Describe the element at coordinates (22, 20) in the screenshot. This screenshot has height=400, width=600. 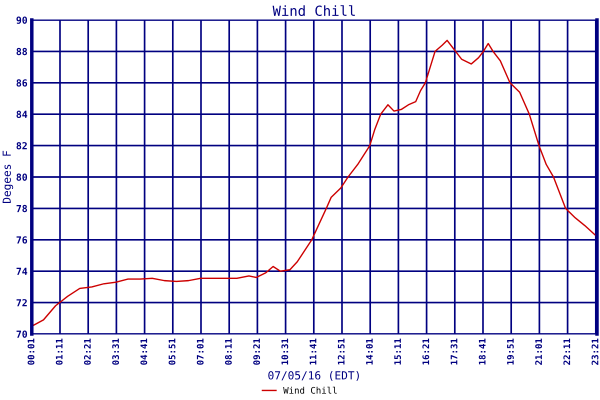
I see `y-tick-label: 90` at that location.